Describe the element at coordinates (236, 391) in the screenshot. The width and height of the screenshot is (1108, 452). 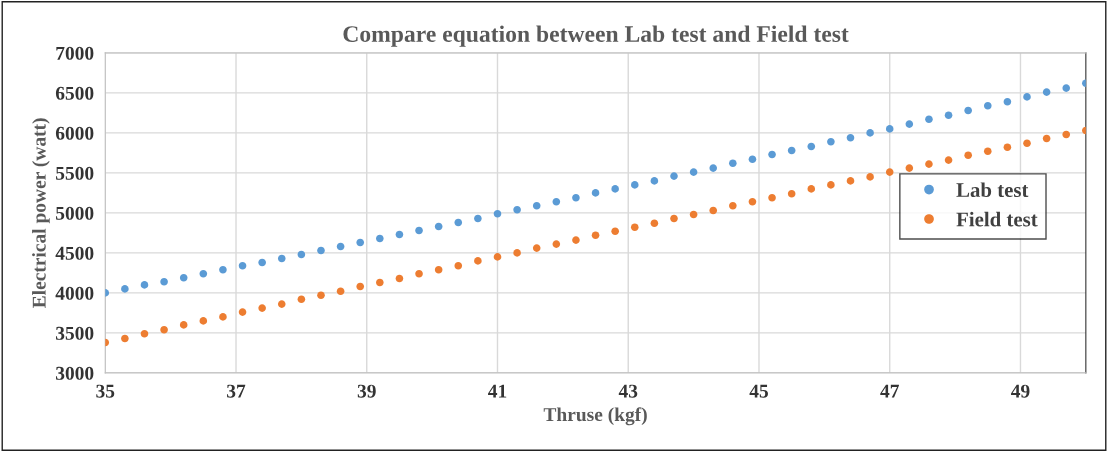
I see `x-tick-label: 37` at that location.